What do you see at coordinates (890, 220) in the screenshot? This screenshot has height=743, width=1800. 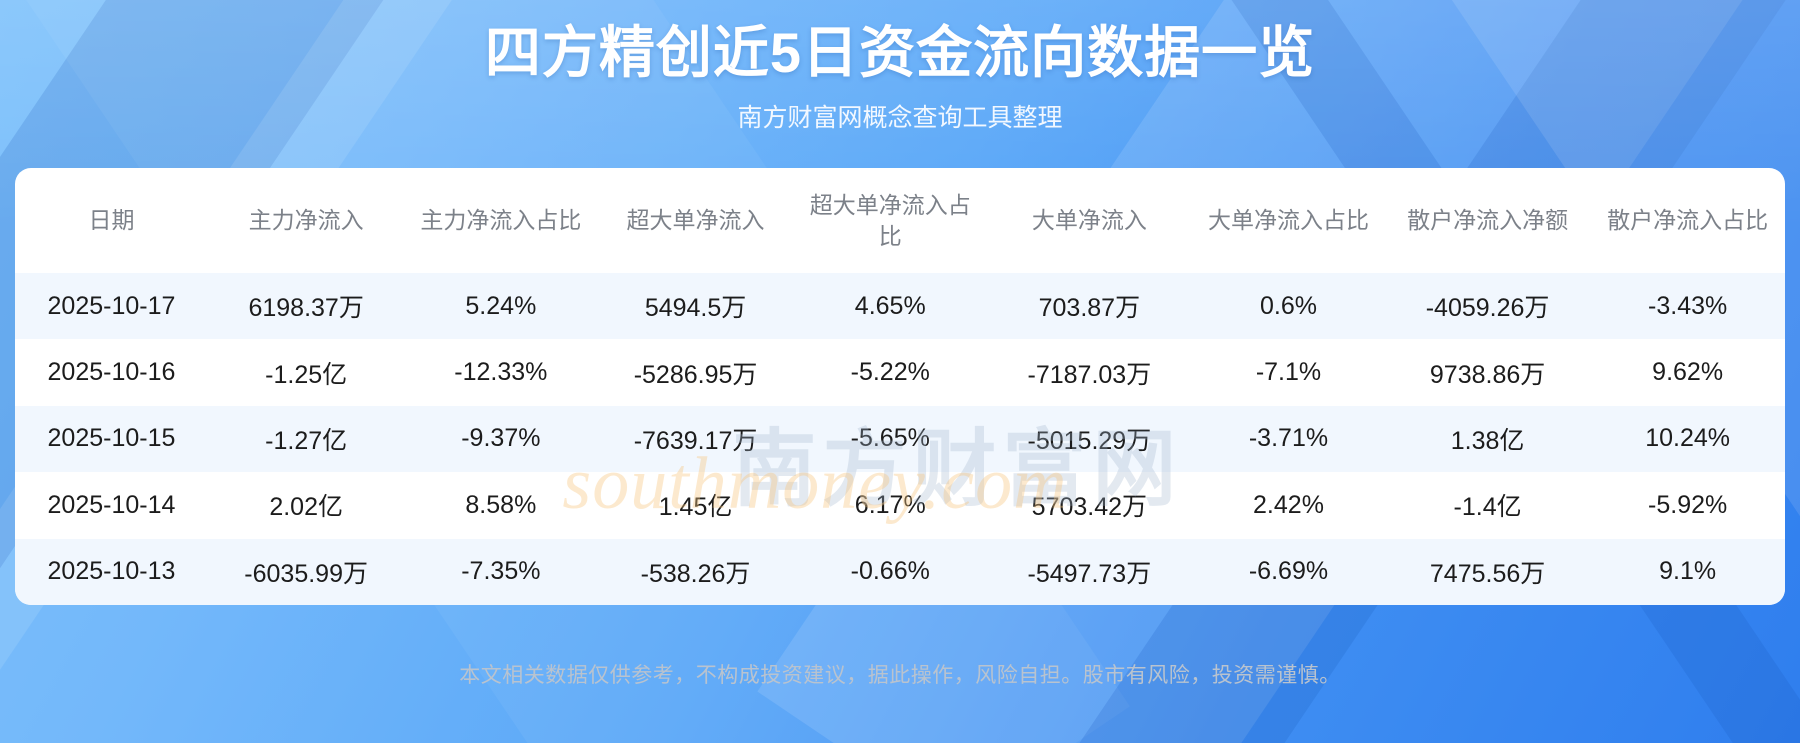 I see `column-header-xl-pct: 超大单净流入占比` at bounding box center [890, 220].